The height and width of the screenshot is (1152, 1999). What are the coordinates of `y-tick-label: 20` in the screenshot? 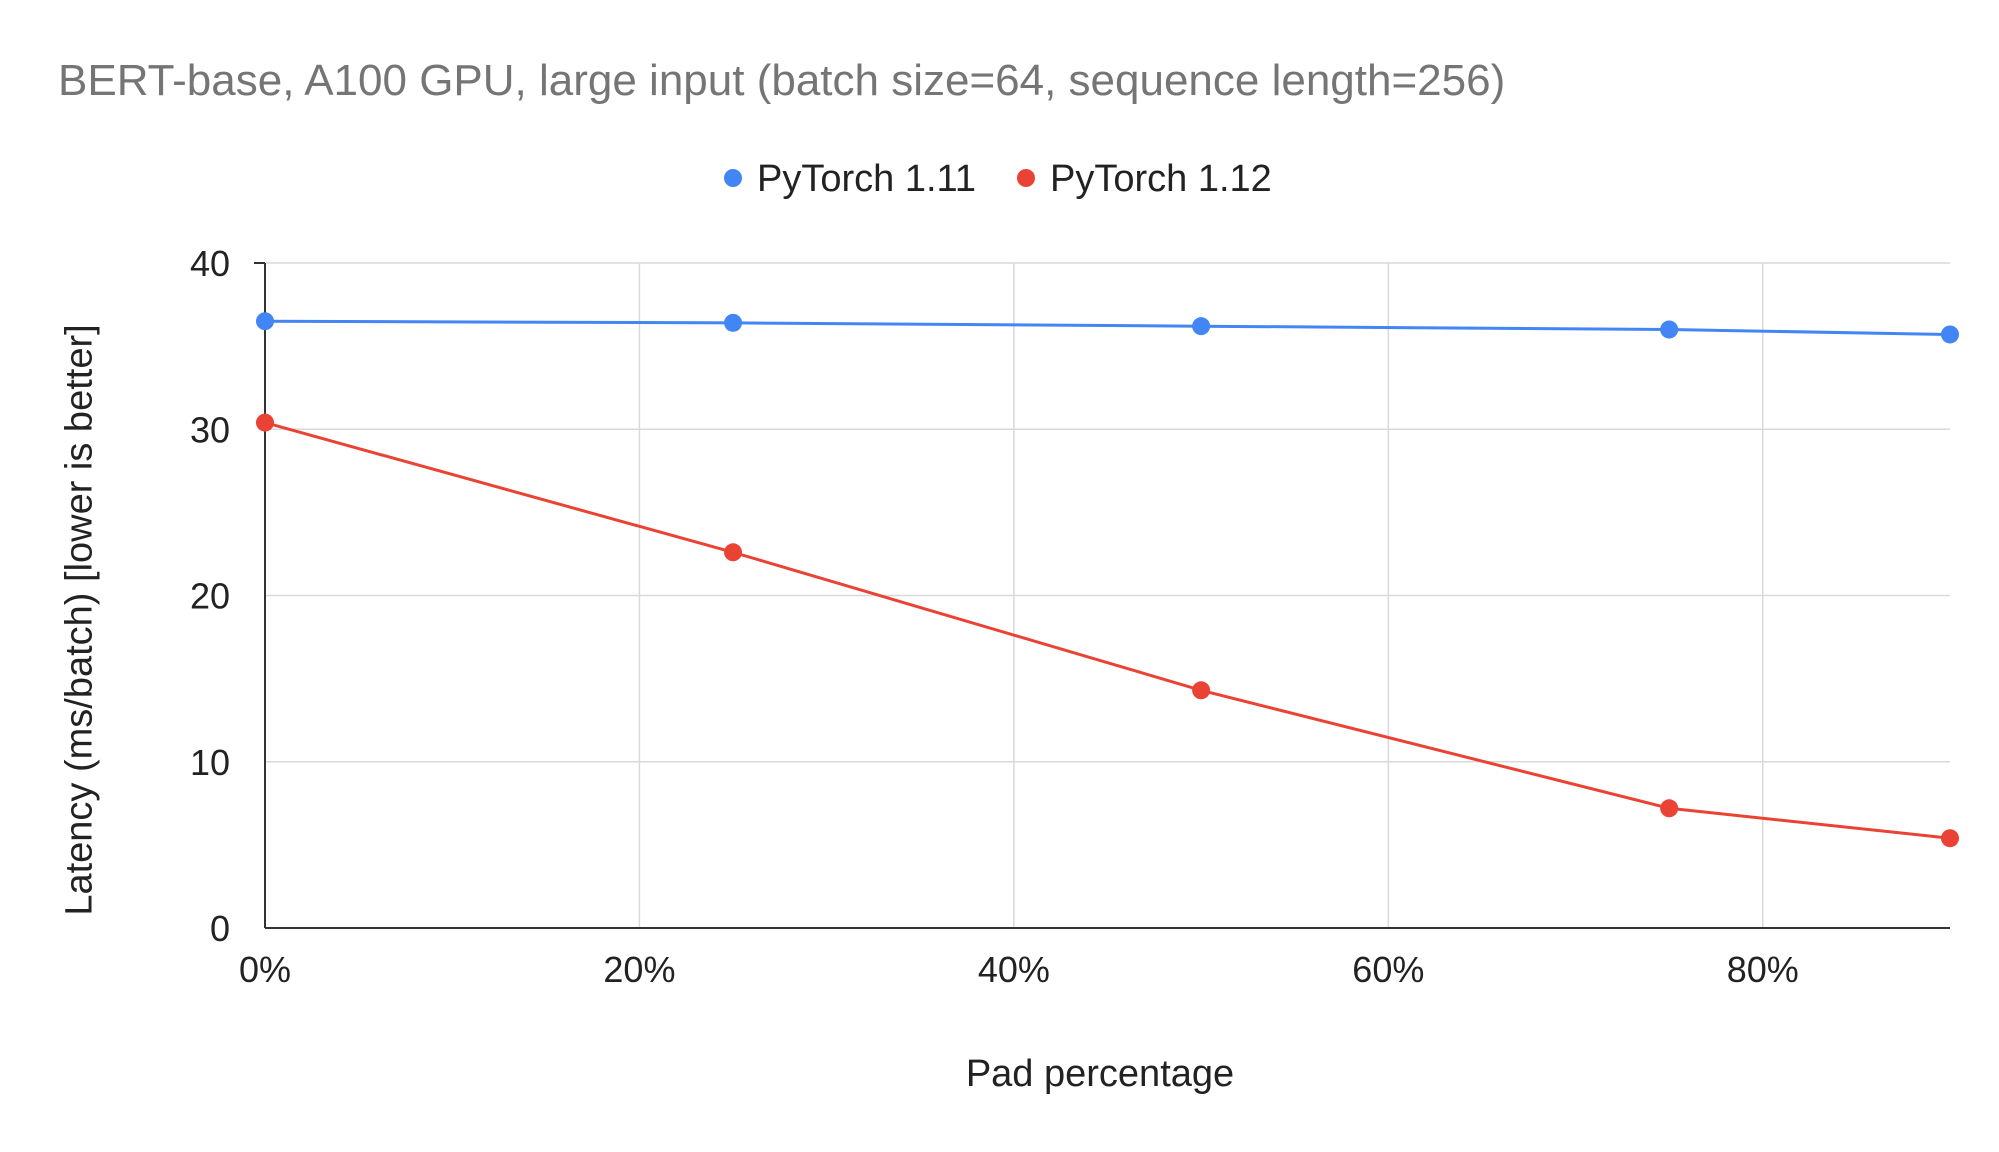 It's located at (210, 596).